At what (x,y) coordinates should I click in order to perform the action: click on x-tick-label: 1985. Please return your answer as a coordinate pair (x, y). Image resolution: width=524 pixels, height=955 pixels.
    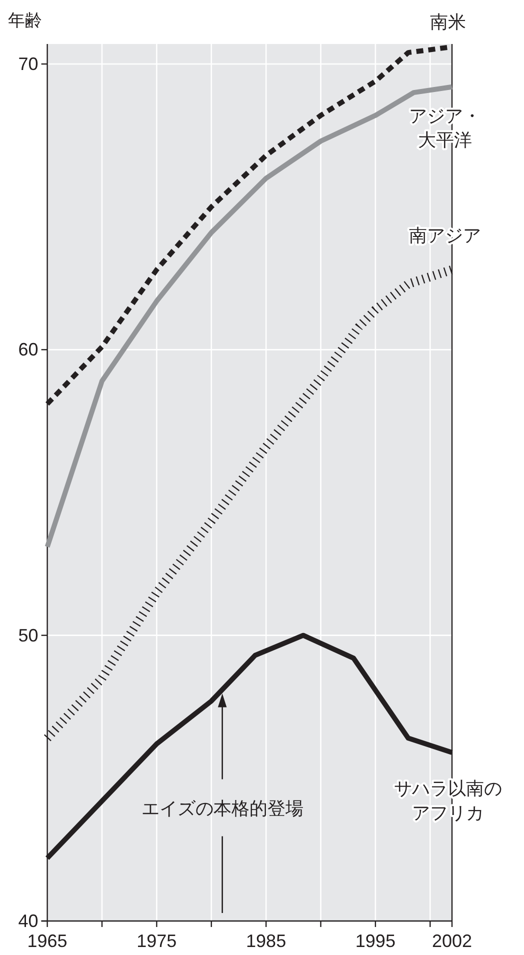
    Looking at the image, I should click on (266, 941).